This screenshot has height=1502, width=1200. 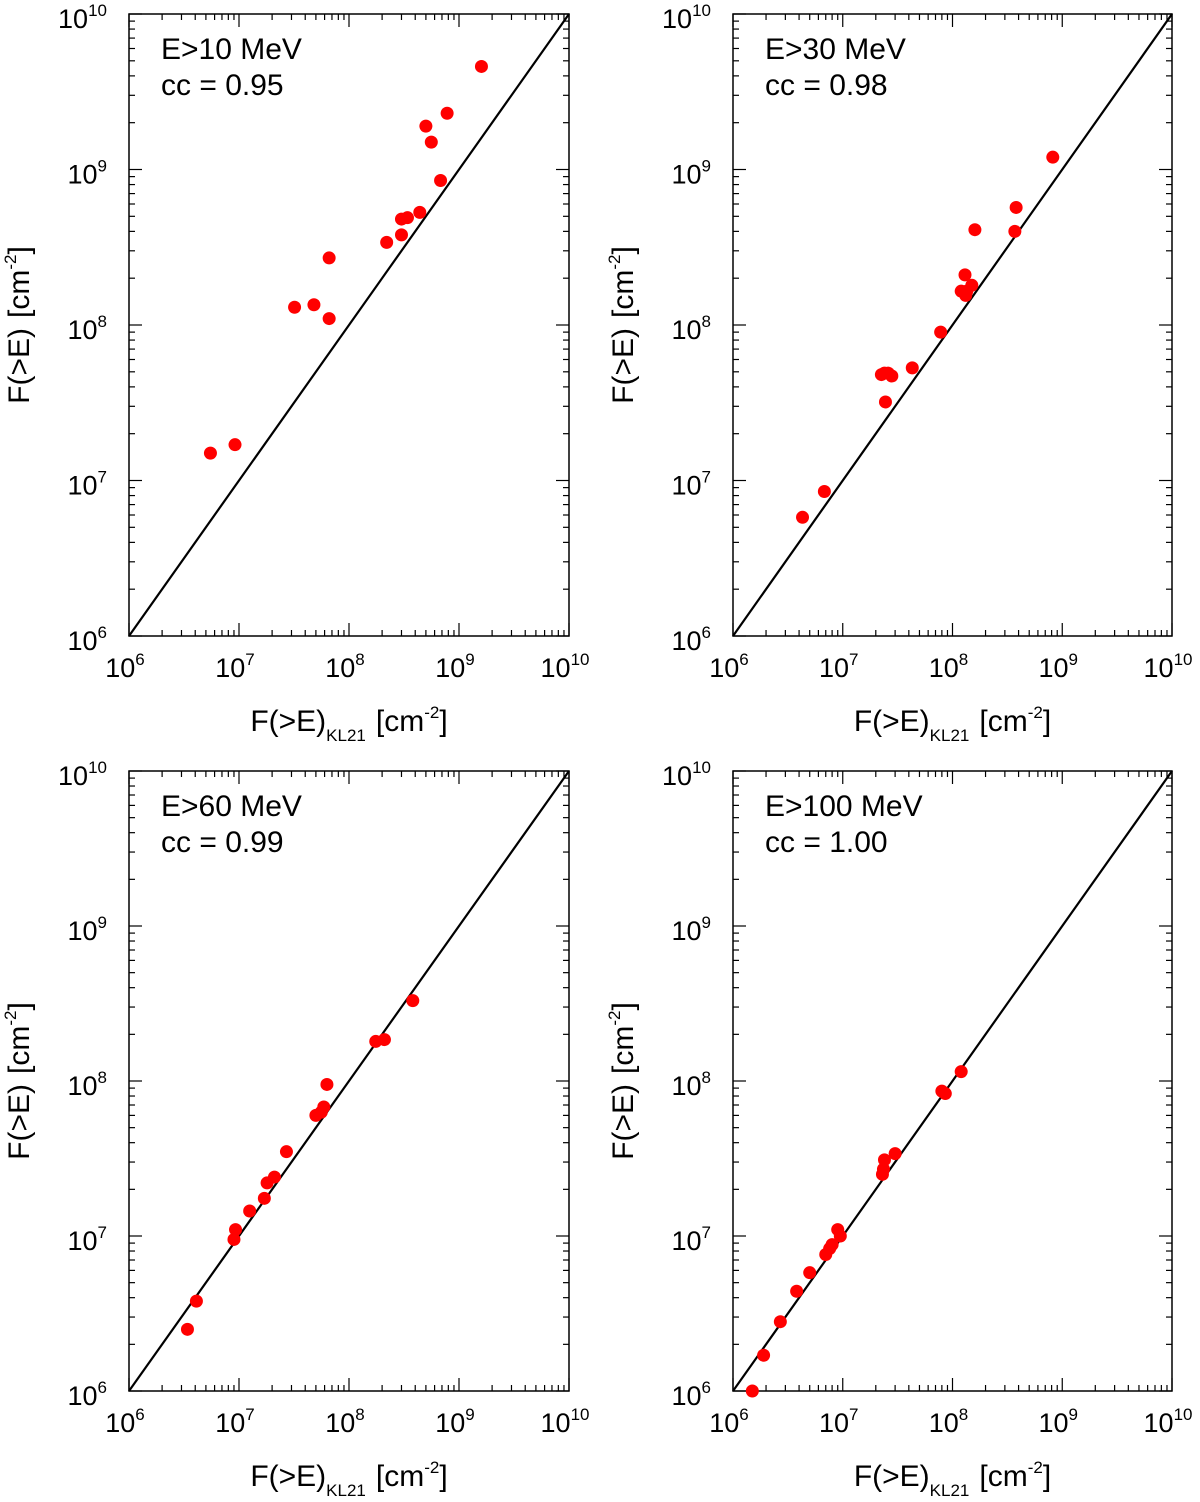 I want to click on cc-annotation: cc = 0.98, so click(x=826, y=85).